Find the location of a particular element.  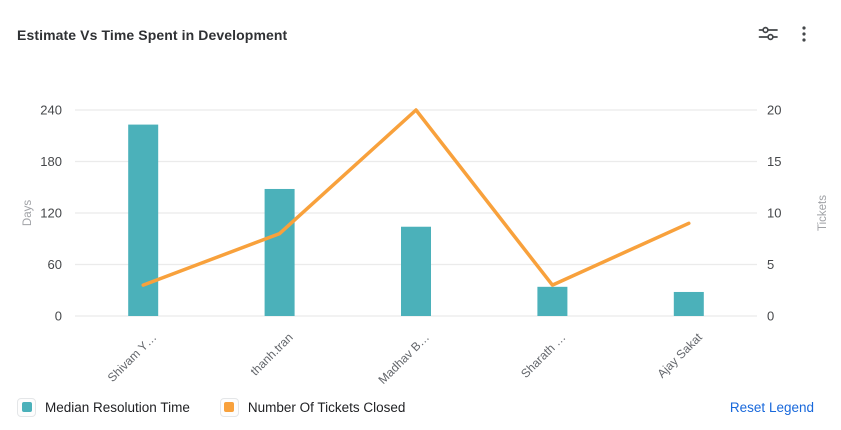

y-axis-tick-label-right: 5 is located at coordinates (770, 264).